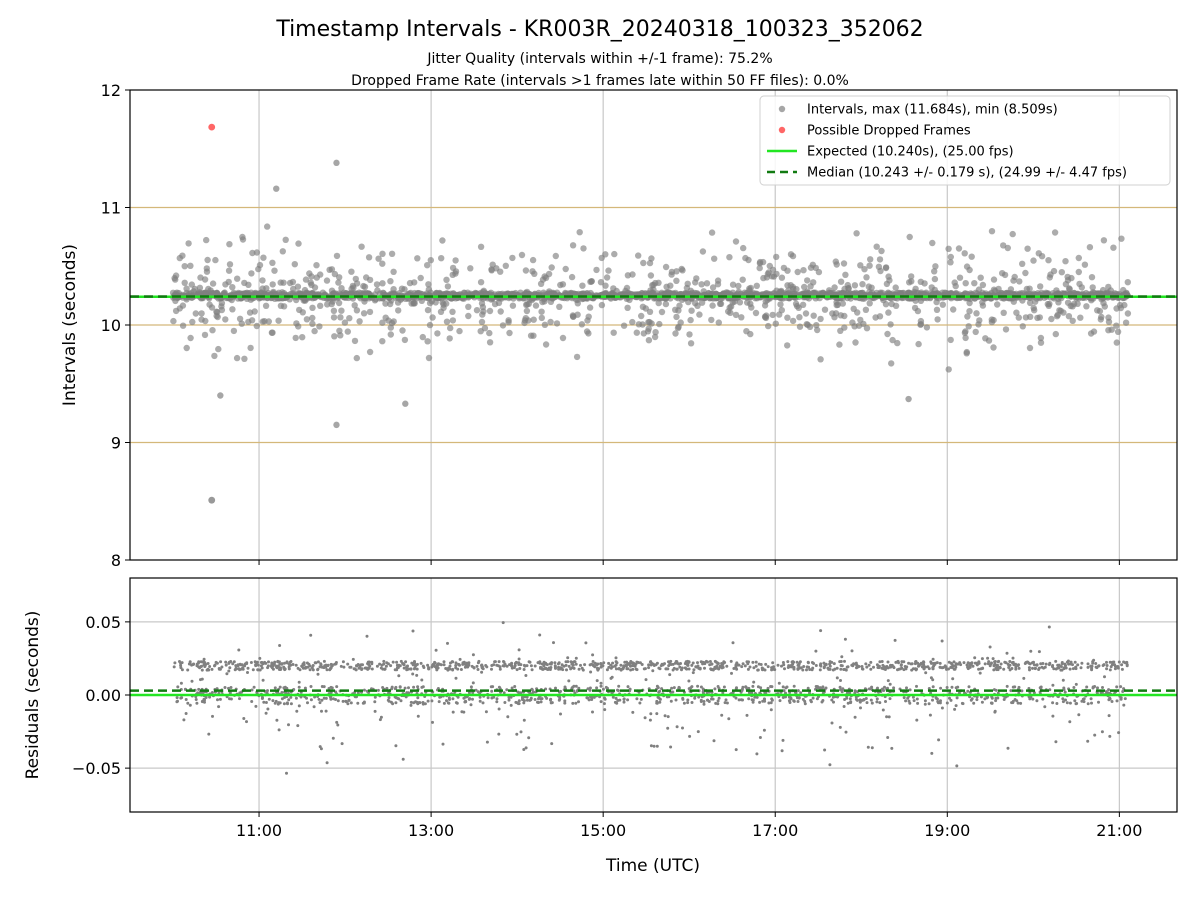  I want to click on top-y-tick-label: 10, so click(111, 325).